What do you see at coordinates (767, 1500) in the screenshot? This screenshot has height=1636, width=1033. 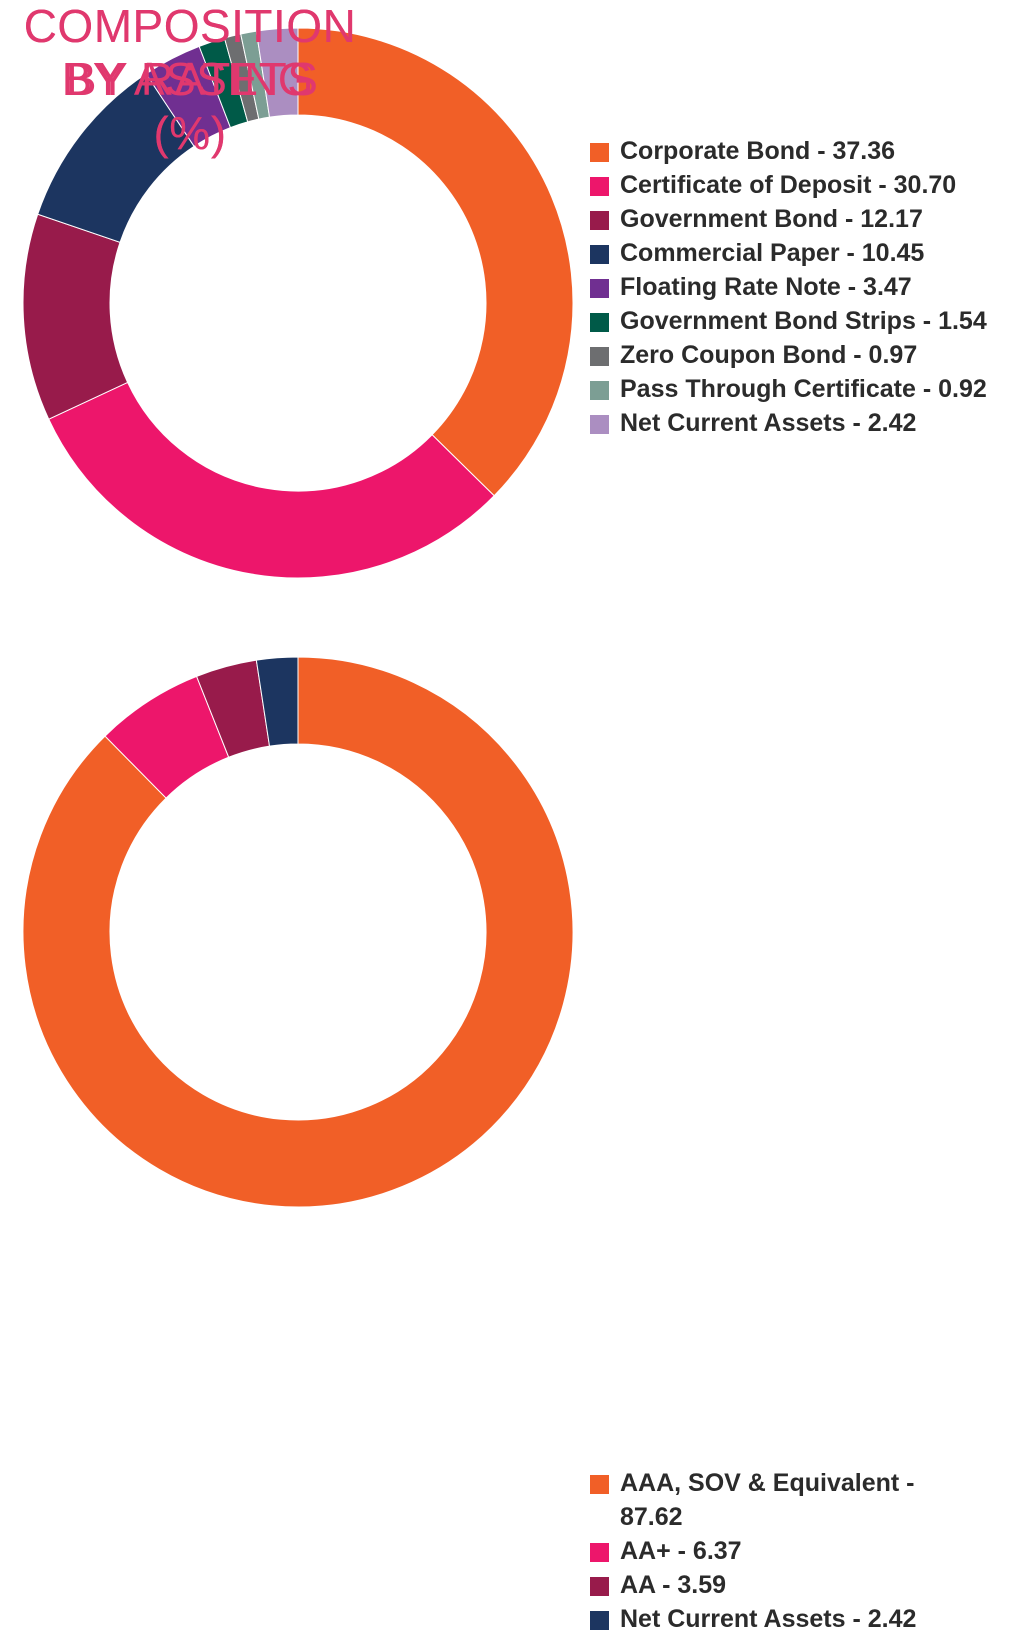 I see `rating-legend-label: AAA, SOV & Equivalent - 87.62` at bounding box center [767, 1500].